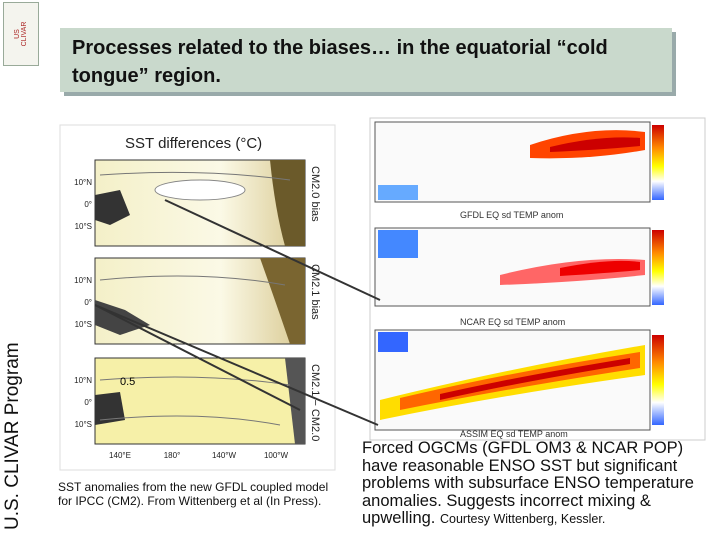 Image resolution: width=720 pixels, height=540 pixels. Describe the element at coordinates (21, 34) in the screenshot. I see `logo: US CLIVAR` at that location.